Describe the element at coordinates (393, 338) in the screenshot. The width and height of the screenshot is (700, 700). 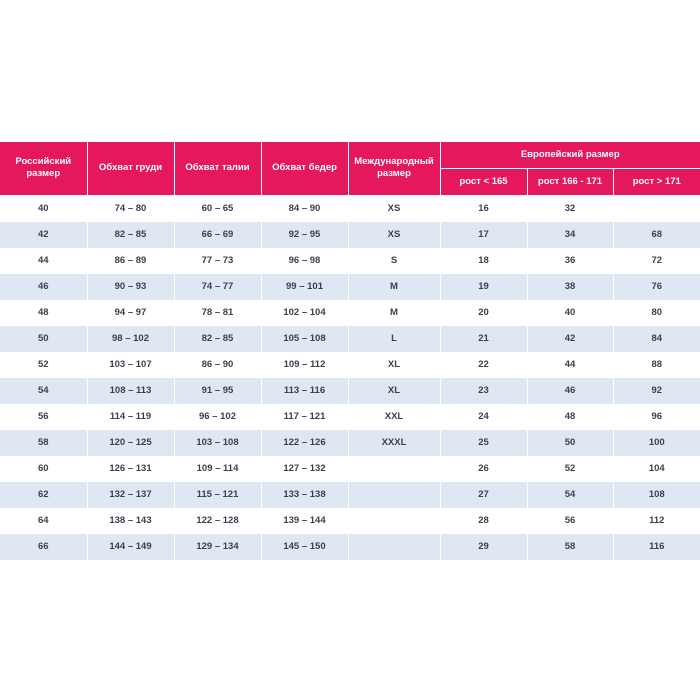
I see `table-cell: L` at that location.